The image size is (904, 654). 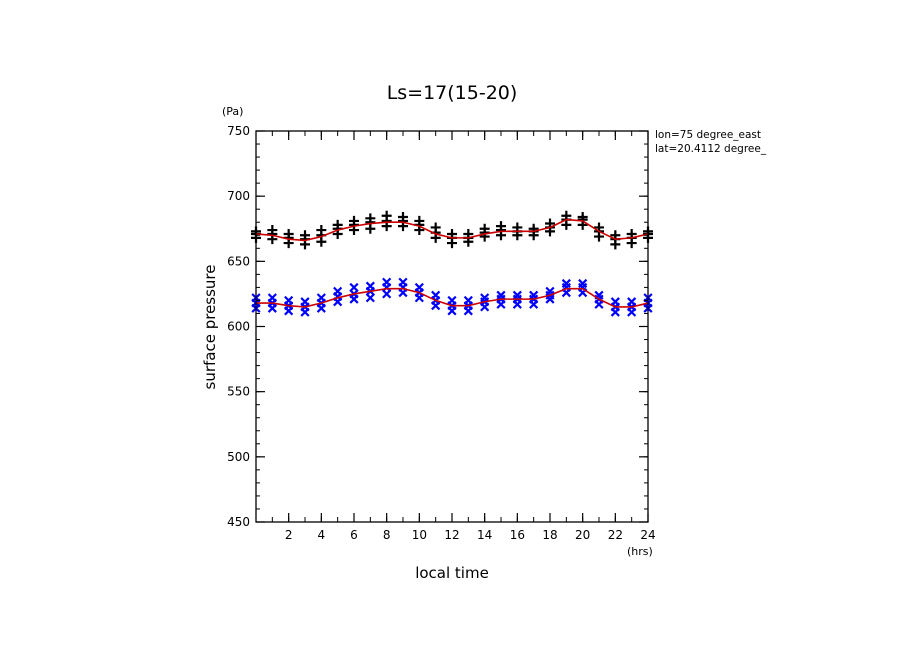 I want to click on y-tick-label: 550, so click(x=238, y=392).